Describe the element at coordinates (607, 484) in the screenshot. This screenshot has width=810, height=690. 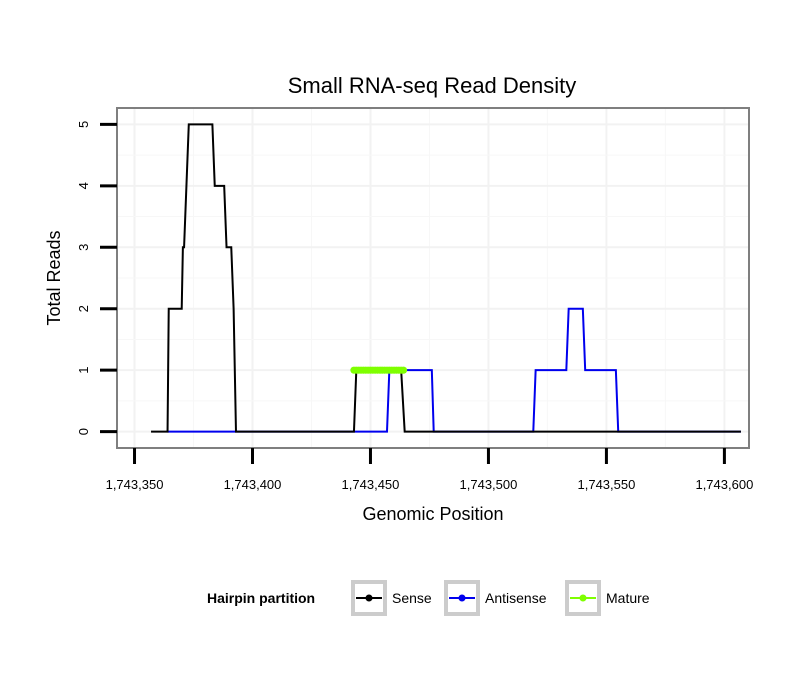
I see `x-tick-label: 1,743,550` at that location.